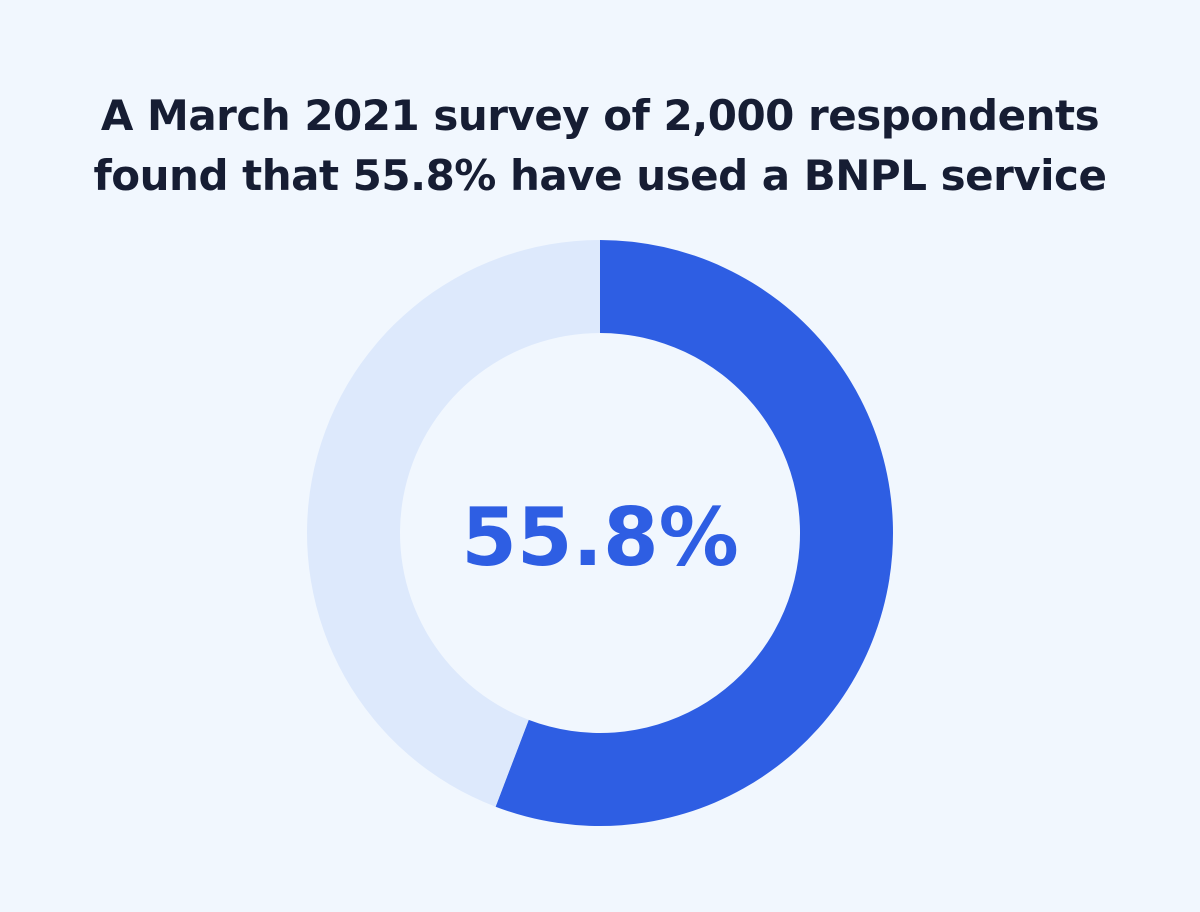 This screenshot has width=1200, height=912. What do you see at coordinates (600, 115) in the screenshot?
I see `chart-title-line-1: A March 2021 survey of 2,000 respondents` at bounding box center [600, 115].